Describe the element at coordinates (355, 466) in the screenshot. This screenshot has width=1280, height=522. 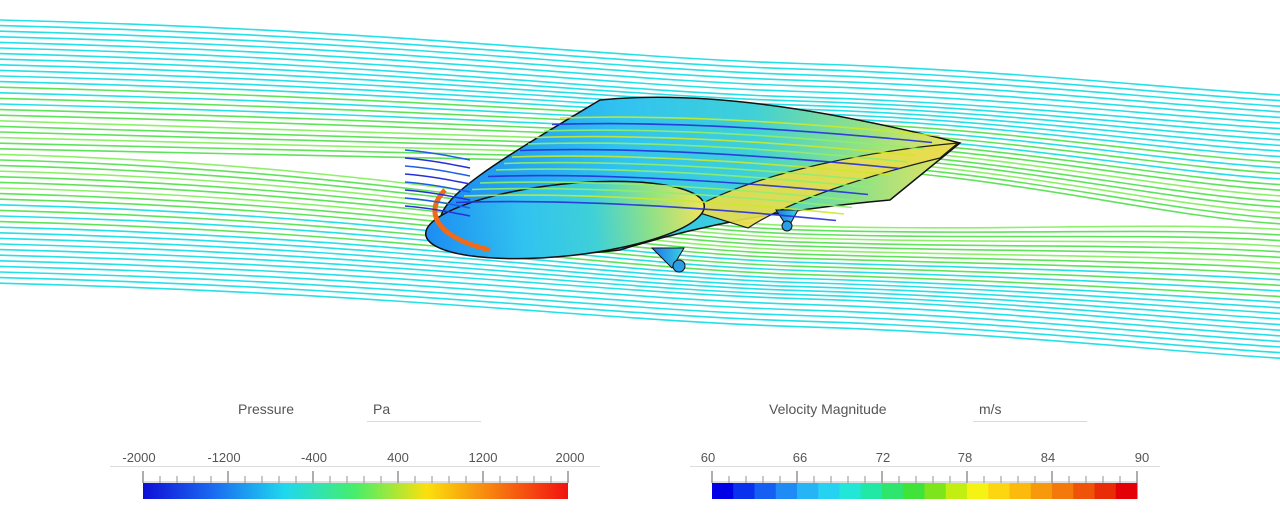
I see `pressure-label-underline` at that location.